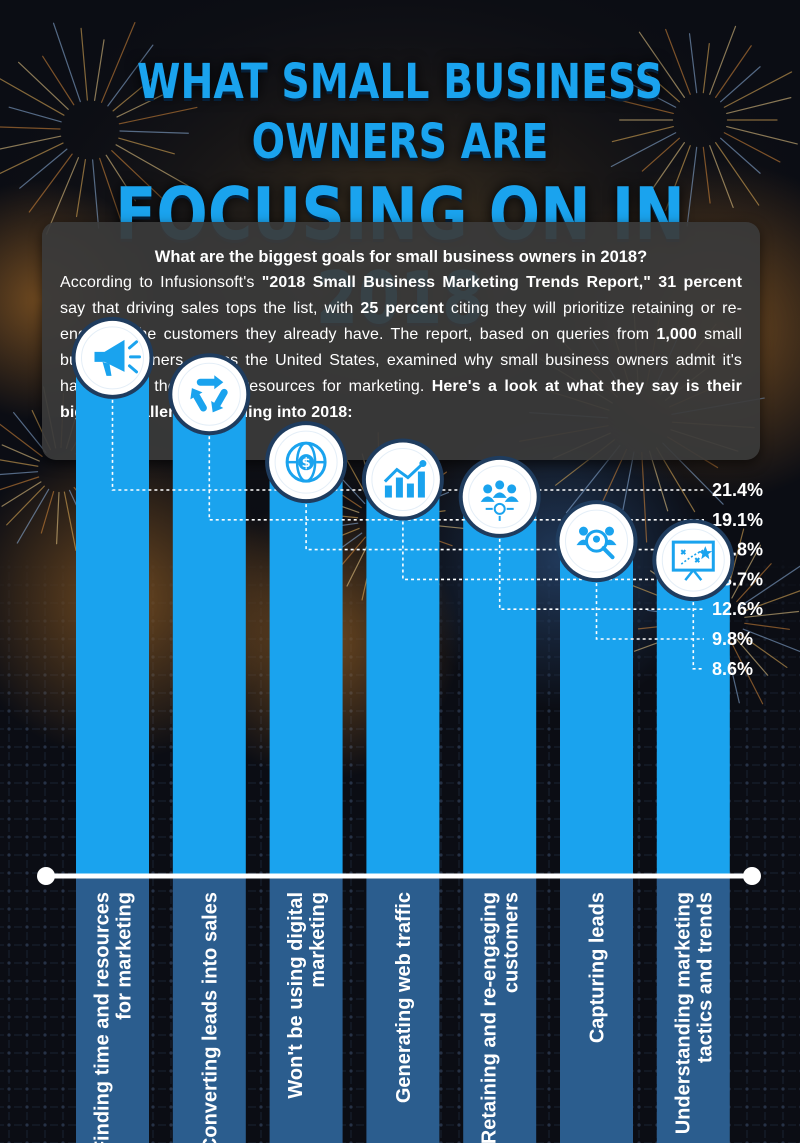  What do you see at coordinates (732, 639) in the screenshot?
I see `value-label: 9.8%` at bounding box center [732, 639].